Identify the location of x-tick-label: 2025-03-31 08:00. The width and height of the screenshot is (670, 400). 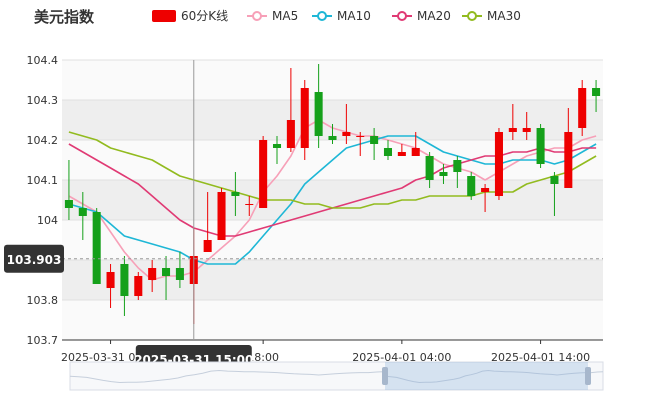
(110, 357).